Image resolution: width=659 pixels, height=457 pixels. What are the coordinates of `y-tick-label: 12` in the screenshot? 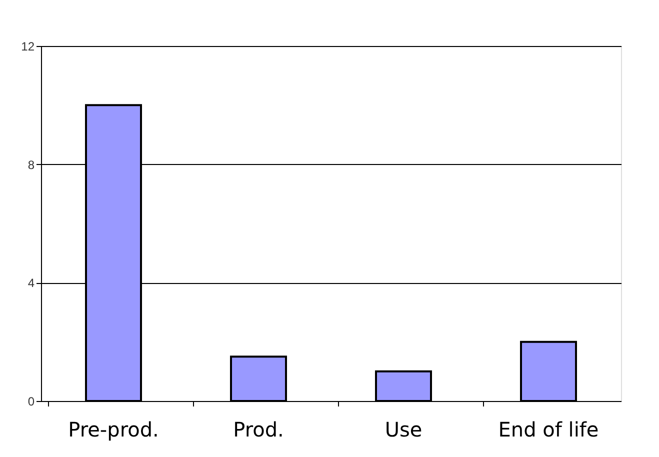 It's located at (28, 47).